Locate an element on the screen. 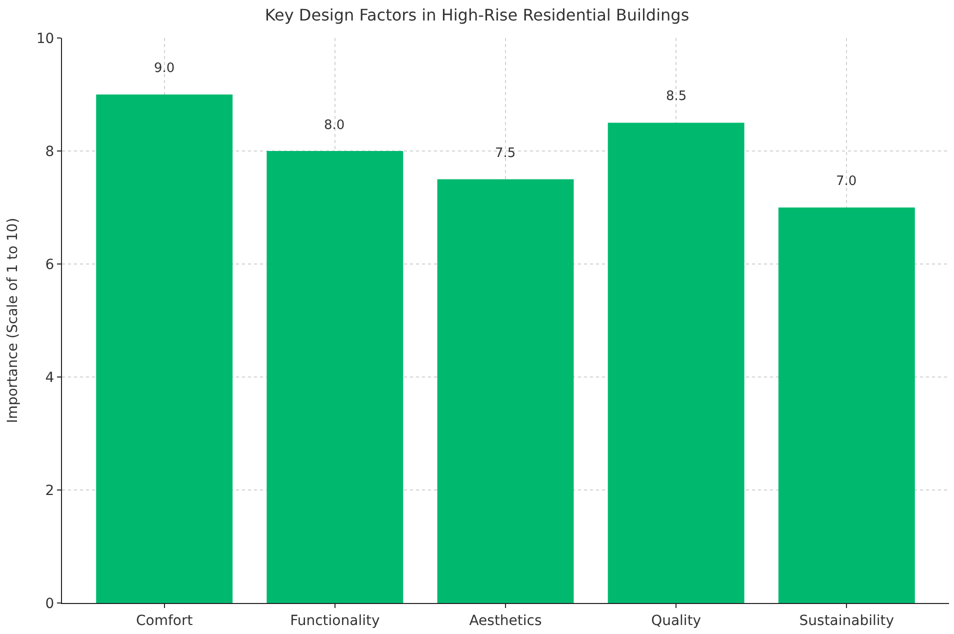 The width and height of the screenshot is (954, 634). y-tick-label: 2 is located at coordinates (49, 490).